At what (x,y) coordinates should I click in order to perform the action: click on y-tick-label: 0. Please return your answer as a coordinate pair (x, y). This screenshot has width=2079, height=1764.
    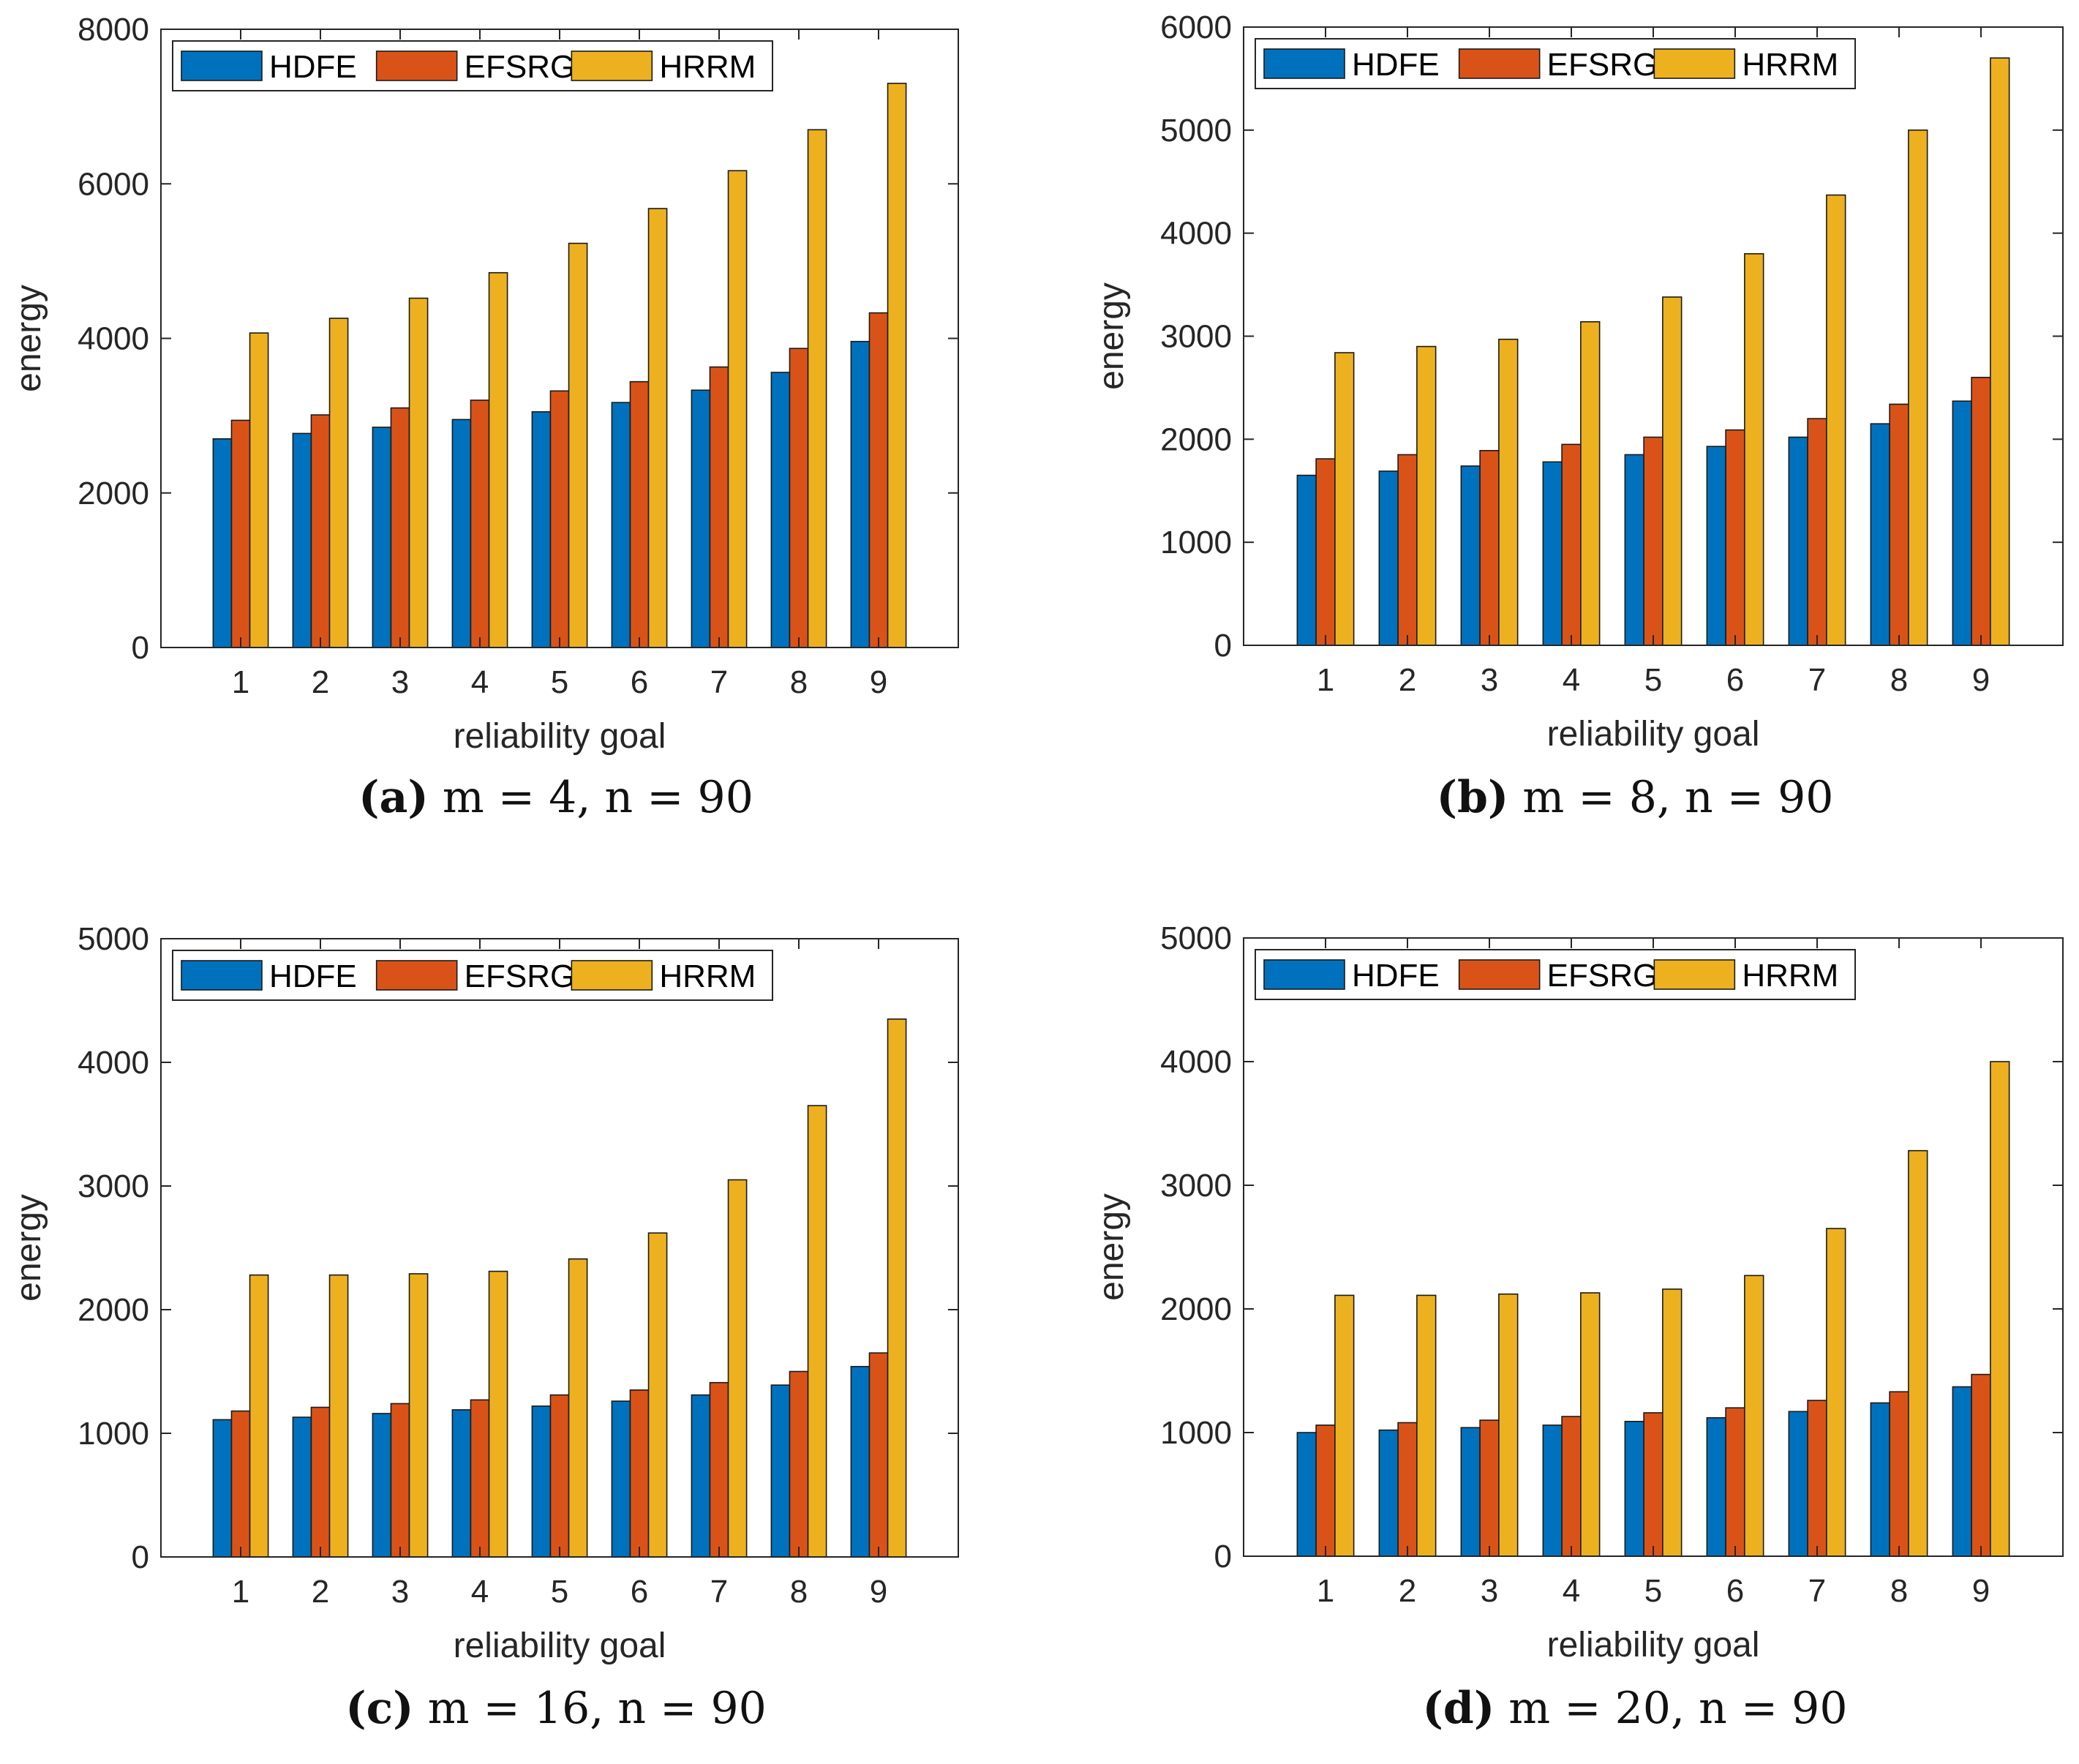
    Looking at the image, I should click on (140, 648).